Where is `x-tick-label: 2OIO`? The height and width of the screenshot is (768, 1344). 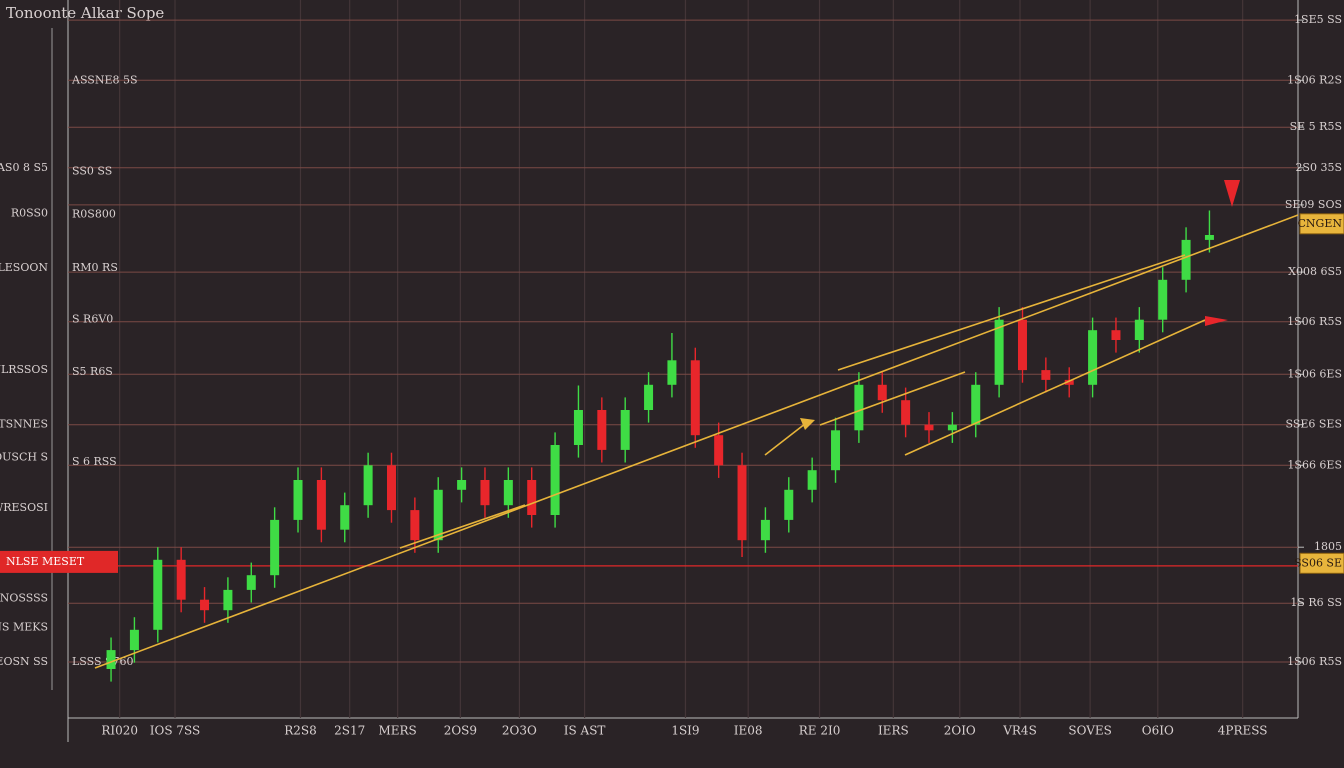
x-tick-label: 2OIO is located at coordinates (960, 731).